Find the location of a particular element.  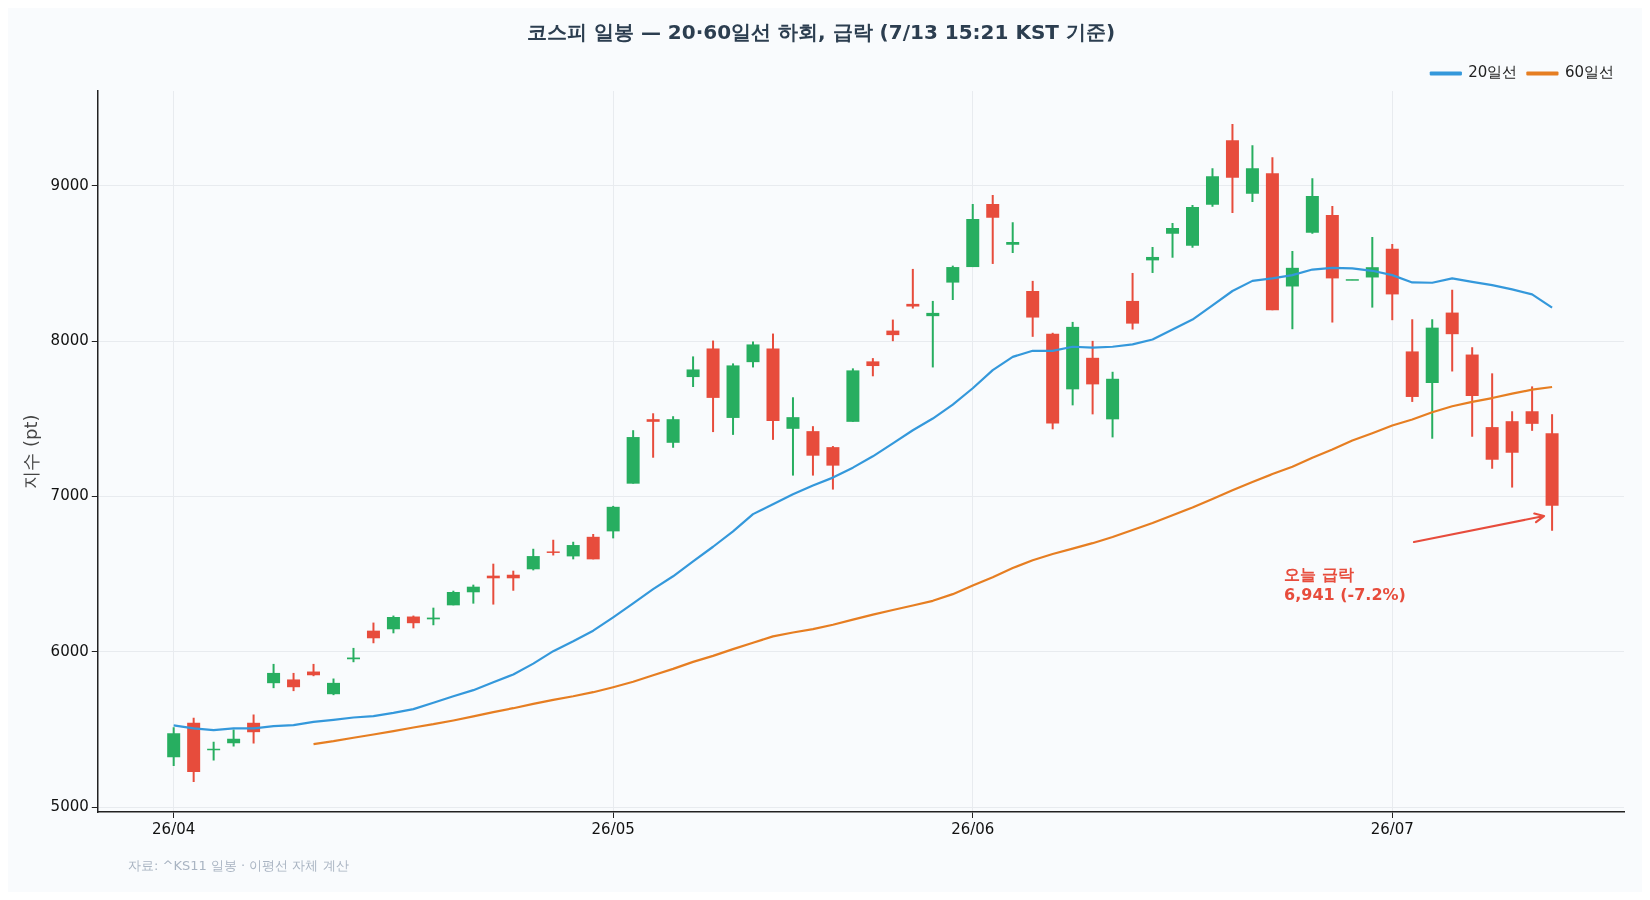

text: 자료: ^KS11 일봉 · 이평선 자체 계산 is located at coordinates (238, 865).